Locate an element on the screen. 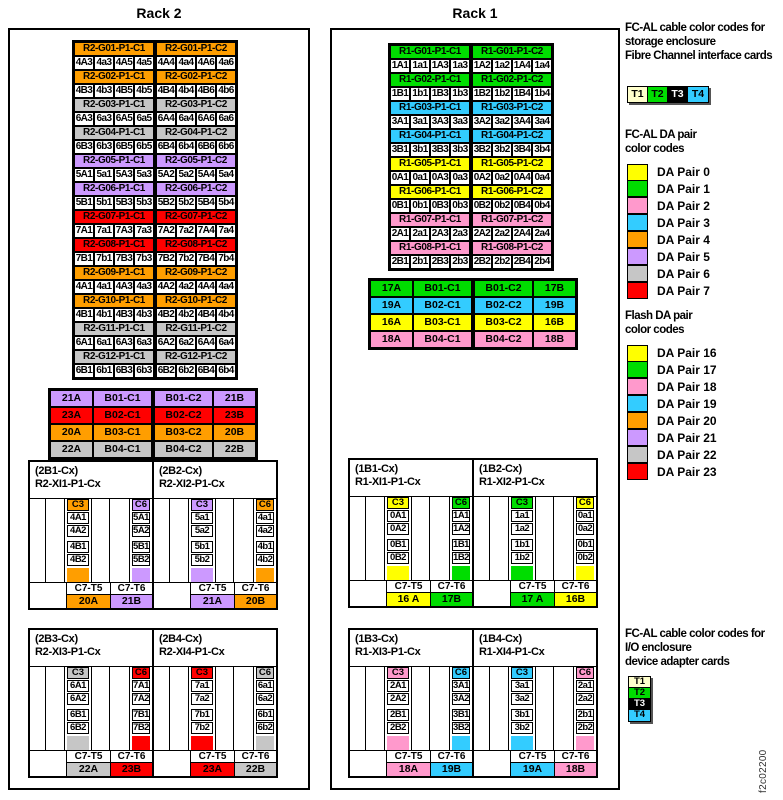 The height and width of the screenshot is (800, 783). da-pair-value: 20A is located at coordinates (88, 601).